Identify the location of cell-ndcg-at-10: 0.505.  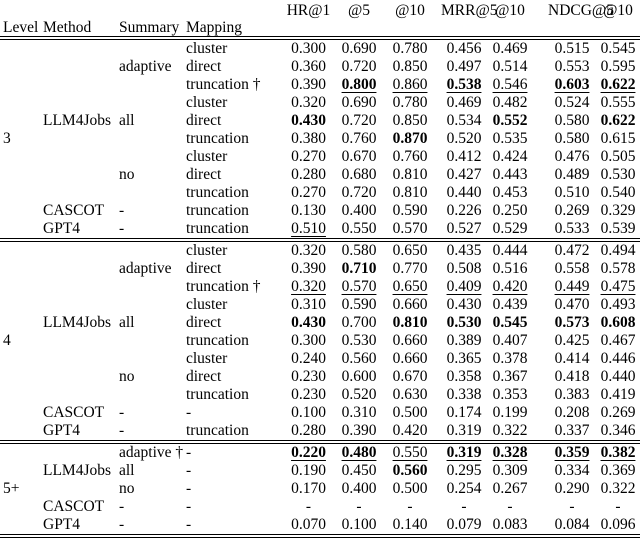
(618, 156).